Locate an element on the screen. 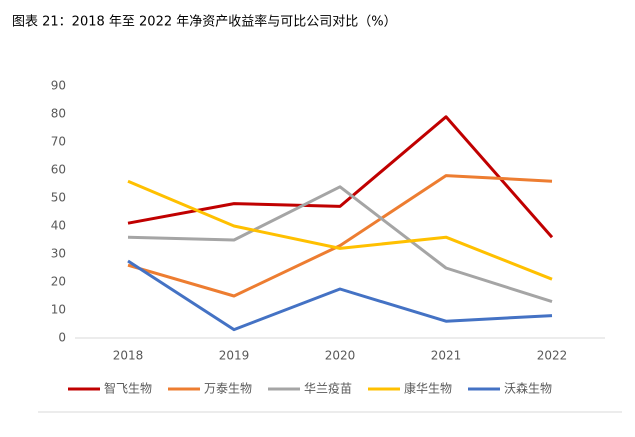  y-tick-label: 50 is located at coordinates (58, 198).